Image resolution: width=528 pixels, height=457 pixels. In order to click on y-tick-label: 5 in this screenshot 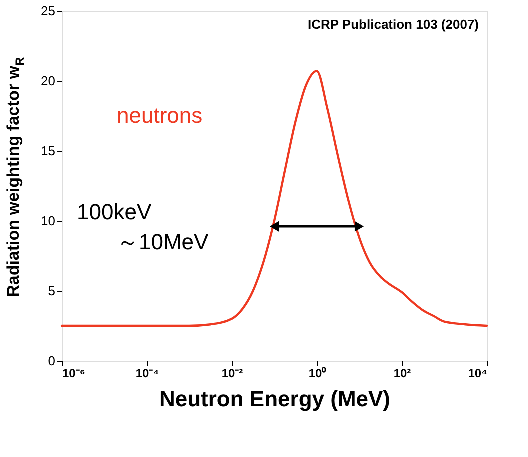, I will do `click(52, 291)`.